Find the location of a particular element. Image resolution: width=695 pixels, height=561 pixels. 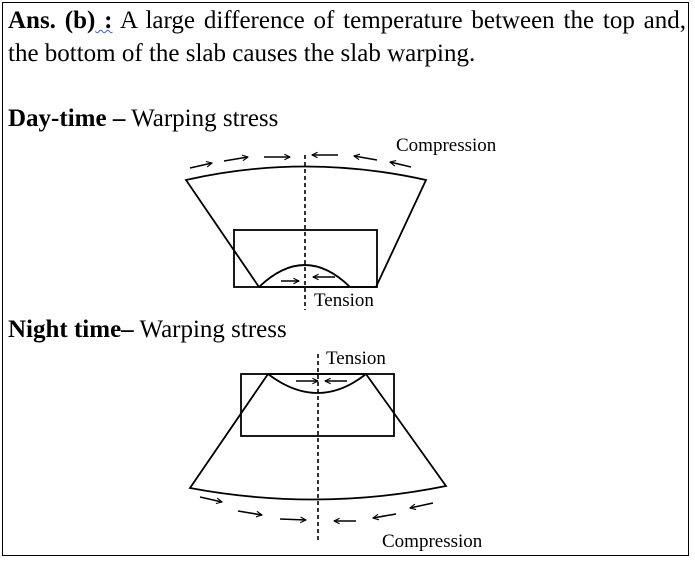

day-time-diagram is located at coordinates (306, 232).